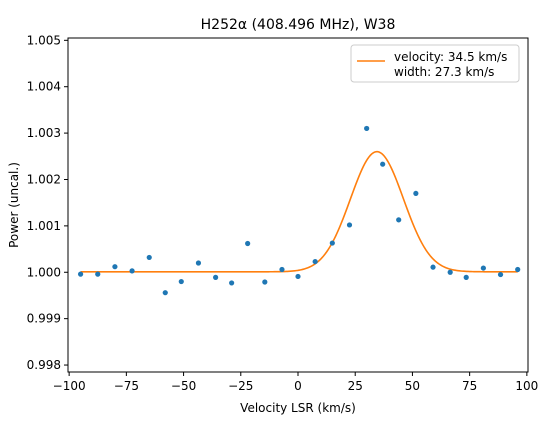 The width and height of the screenshot is (544, 423). I want to click on legend-fit-label-line2: width: 27.3 km/s, so click(444, 72).